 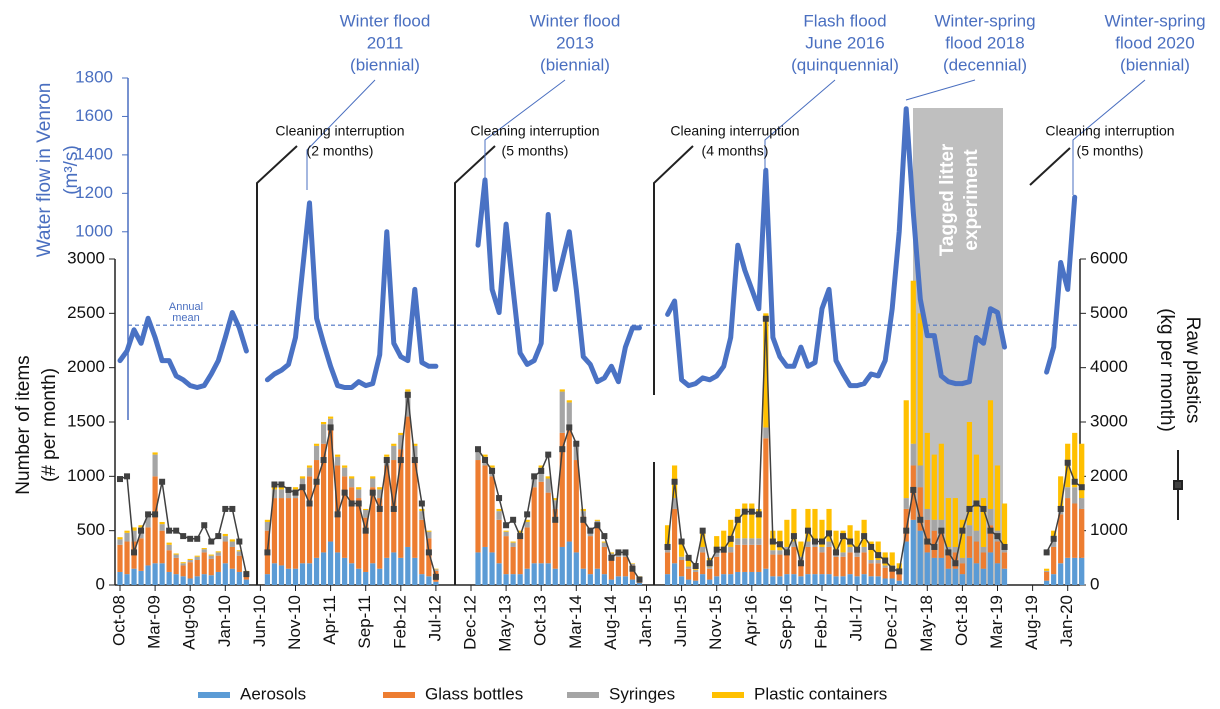 I want to click on y-tick-label: 1500, so click(x=86, y=420).